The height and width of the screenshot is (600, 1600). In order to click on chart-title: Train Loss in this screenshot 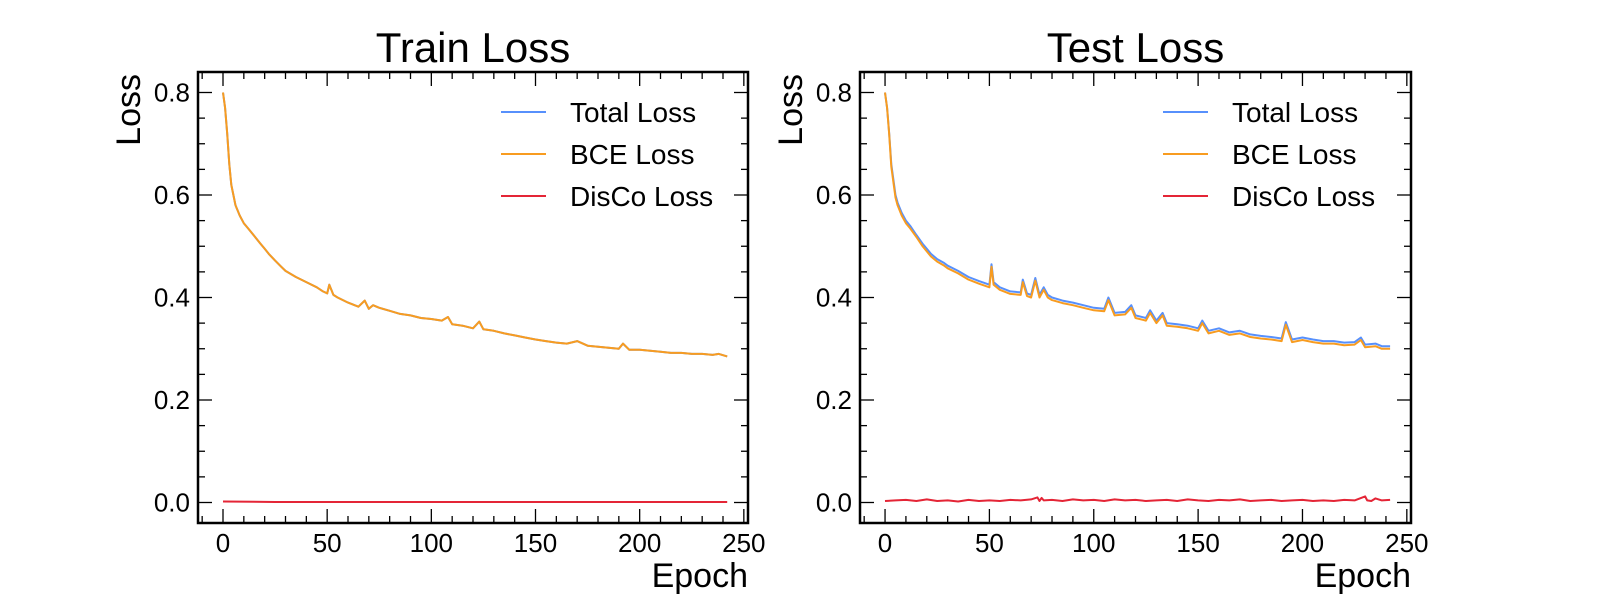, I will do `click(473, 47)`.